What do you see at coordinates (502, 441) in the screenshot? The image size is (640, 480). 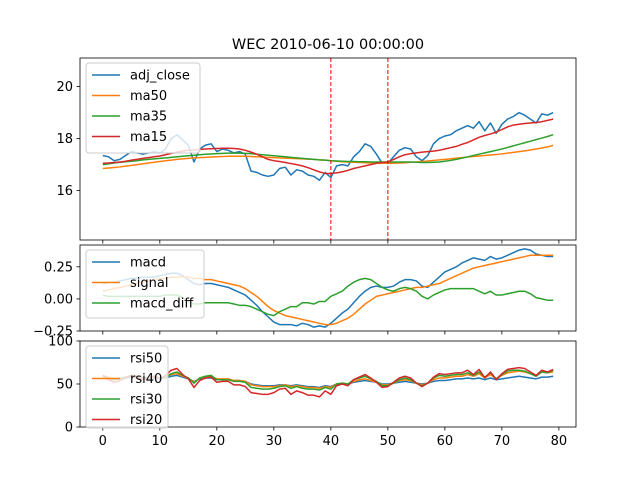 I see `x-tick-label: 70` at bounding box center [502, 441].